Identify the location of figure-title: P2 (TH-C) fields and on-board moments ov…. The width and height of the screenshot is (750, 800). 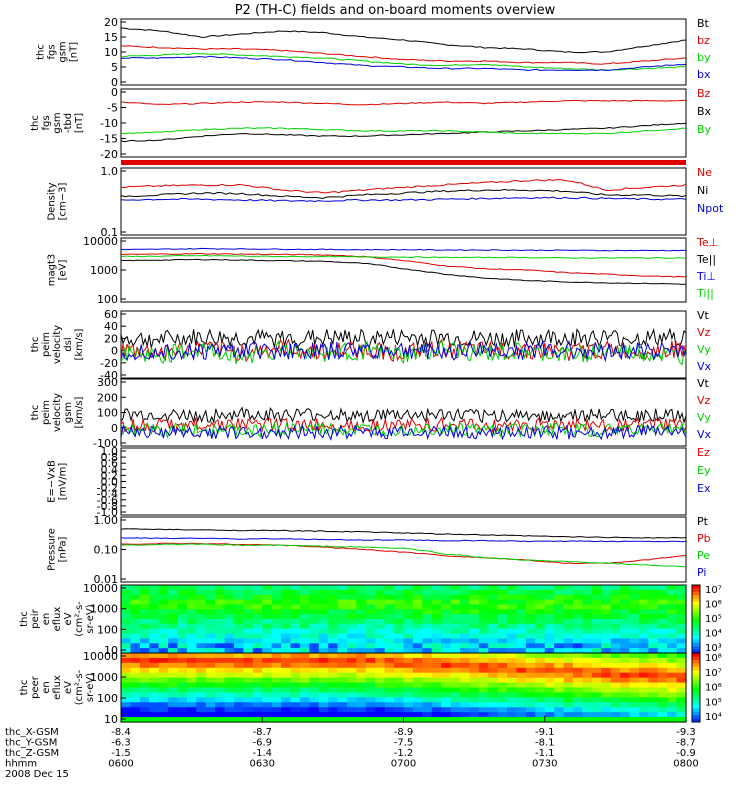
(395, 10).